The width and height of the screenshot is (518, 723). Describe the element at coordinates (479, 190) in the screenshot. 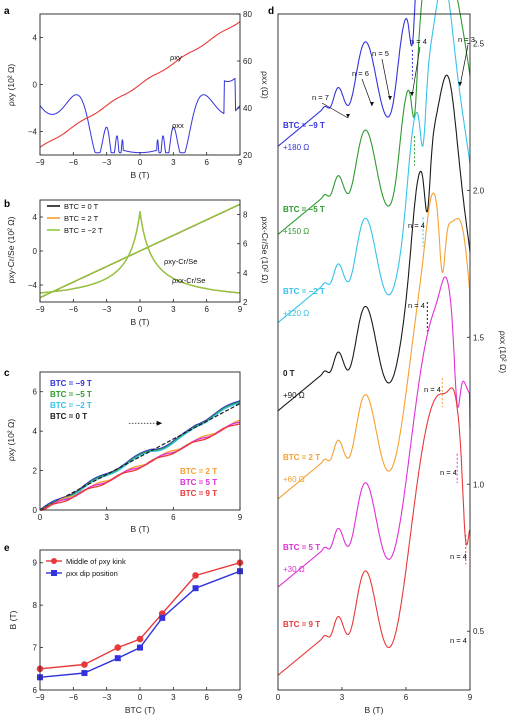

I see `panel-d-ytick-label: 2.0` at that location.